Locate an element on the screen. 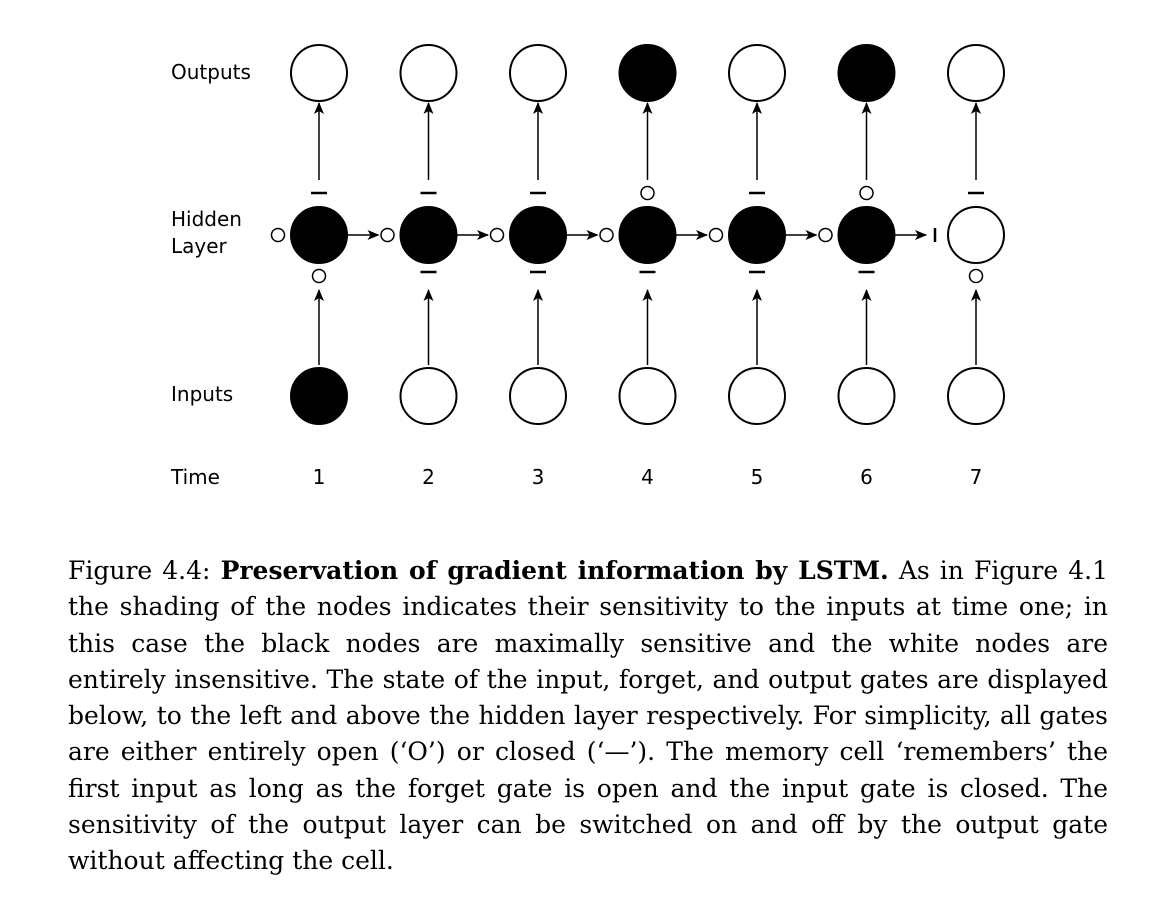  time-step-label: 4 is located at coordinates (647, 477).